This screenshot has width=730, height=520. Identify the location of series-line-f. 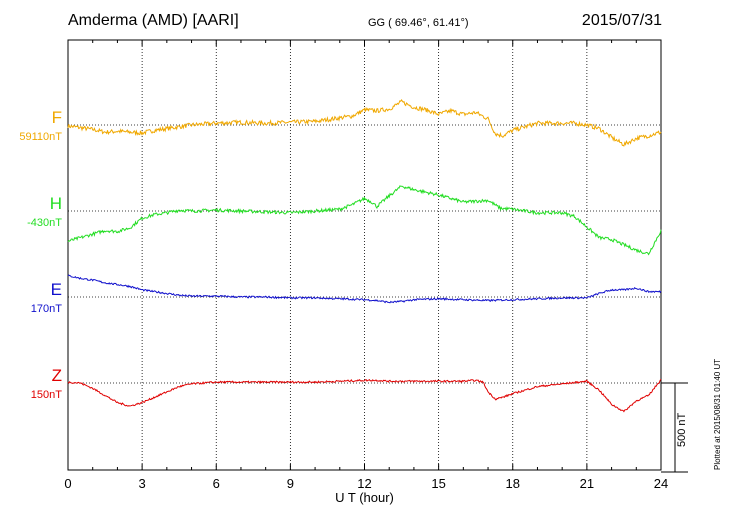
(364, 122).